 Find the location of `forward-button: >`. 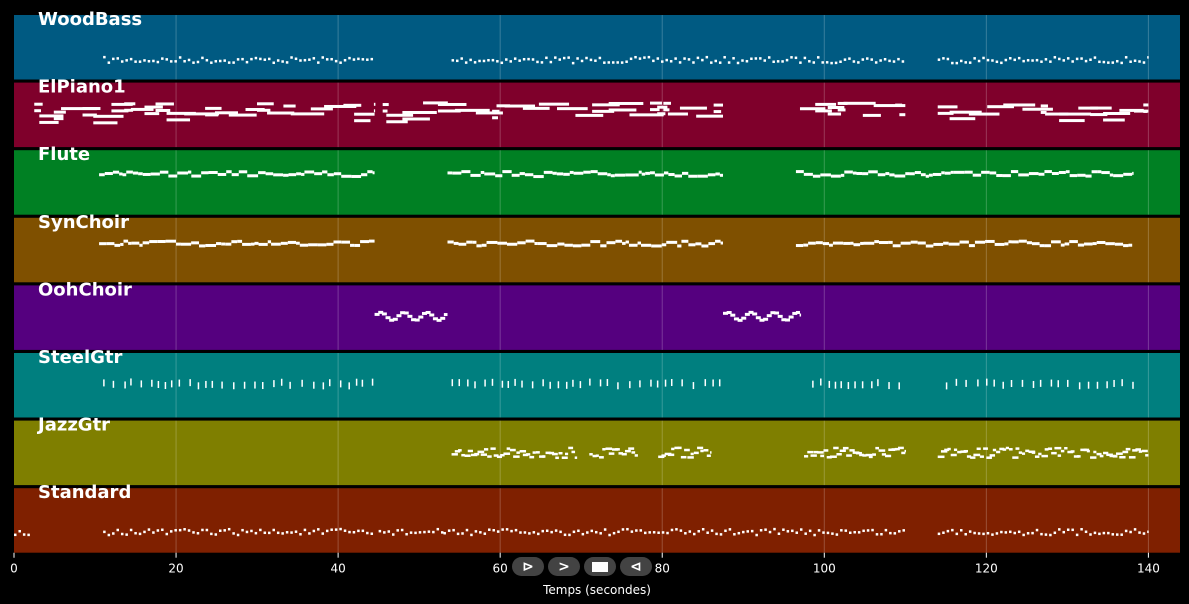

forward-button: > is located at coordinates (564, 566).